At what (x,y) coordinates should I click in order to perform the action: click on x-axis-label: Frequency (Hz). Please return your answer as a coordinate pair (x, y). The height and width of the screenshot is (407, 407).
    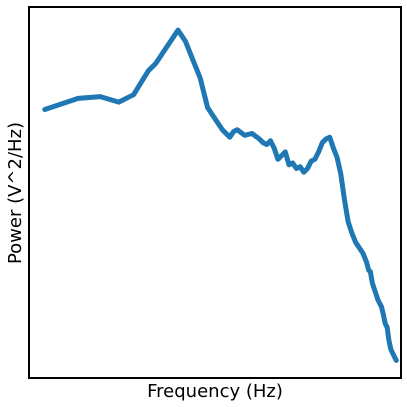
    Looking at the image, I should click on (215, 391).